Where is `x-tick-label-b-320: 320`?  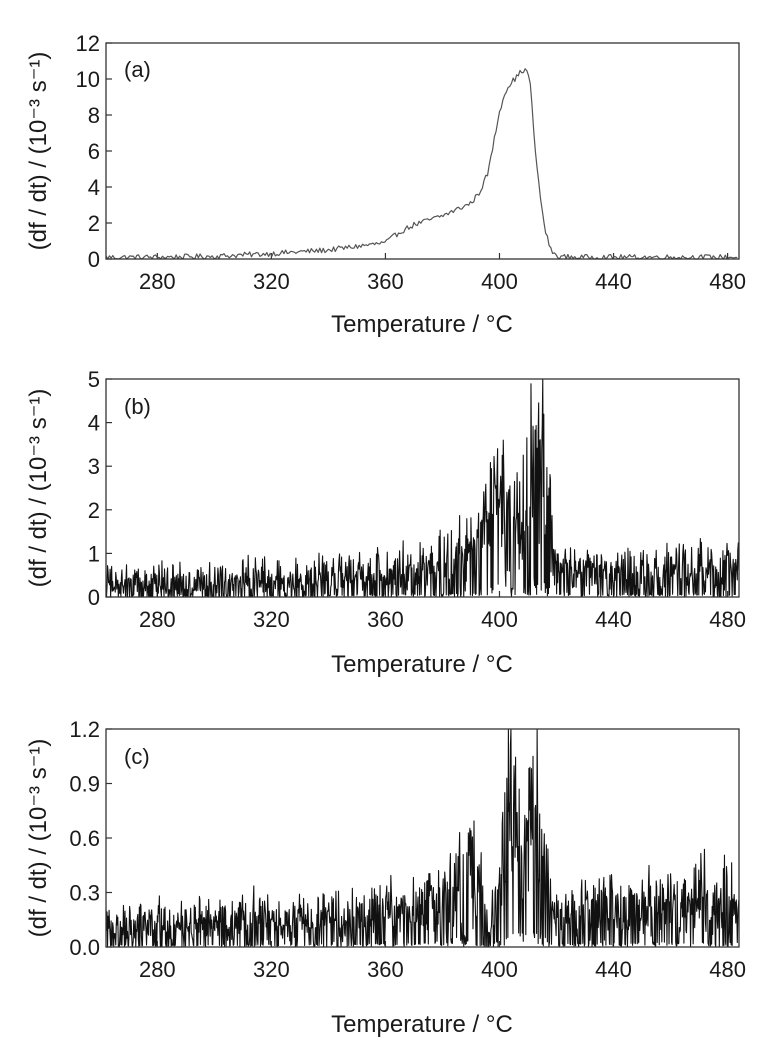
x-tick-label-b-320: 320 is located at coordinates (271, 619).